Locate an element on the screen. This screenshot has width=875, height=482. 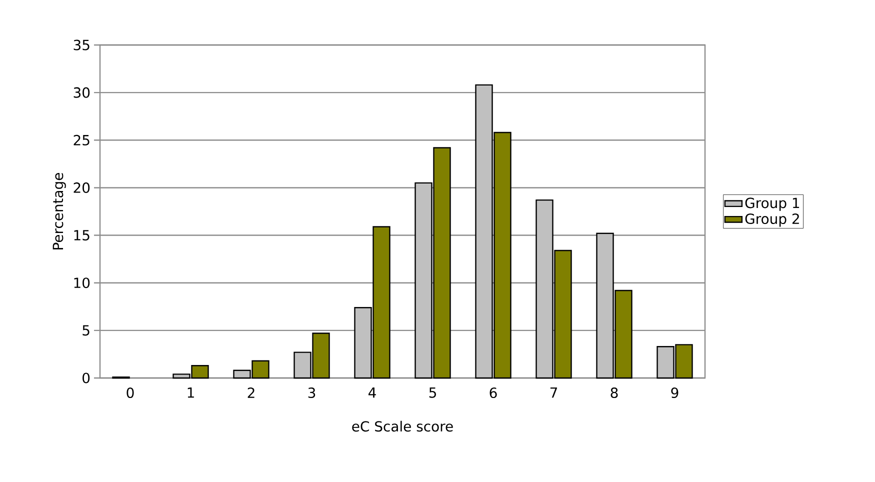
y-tick-label: 5 is located at coordinates (86, 330).